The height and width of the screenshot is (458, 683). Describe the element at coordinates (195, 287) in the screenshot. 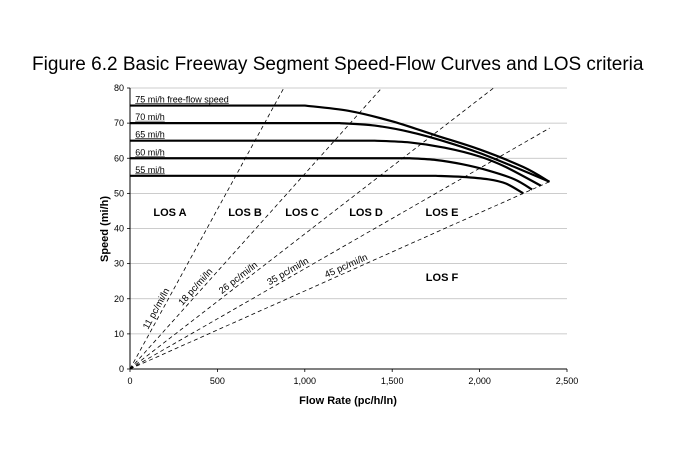

I see `density-line-label: 18 pc/mi/ln` at that location.